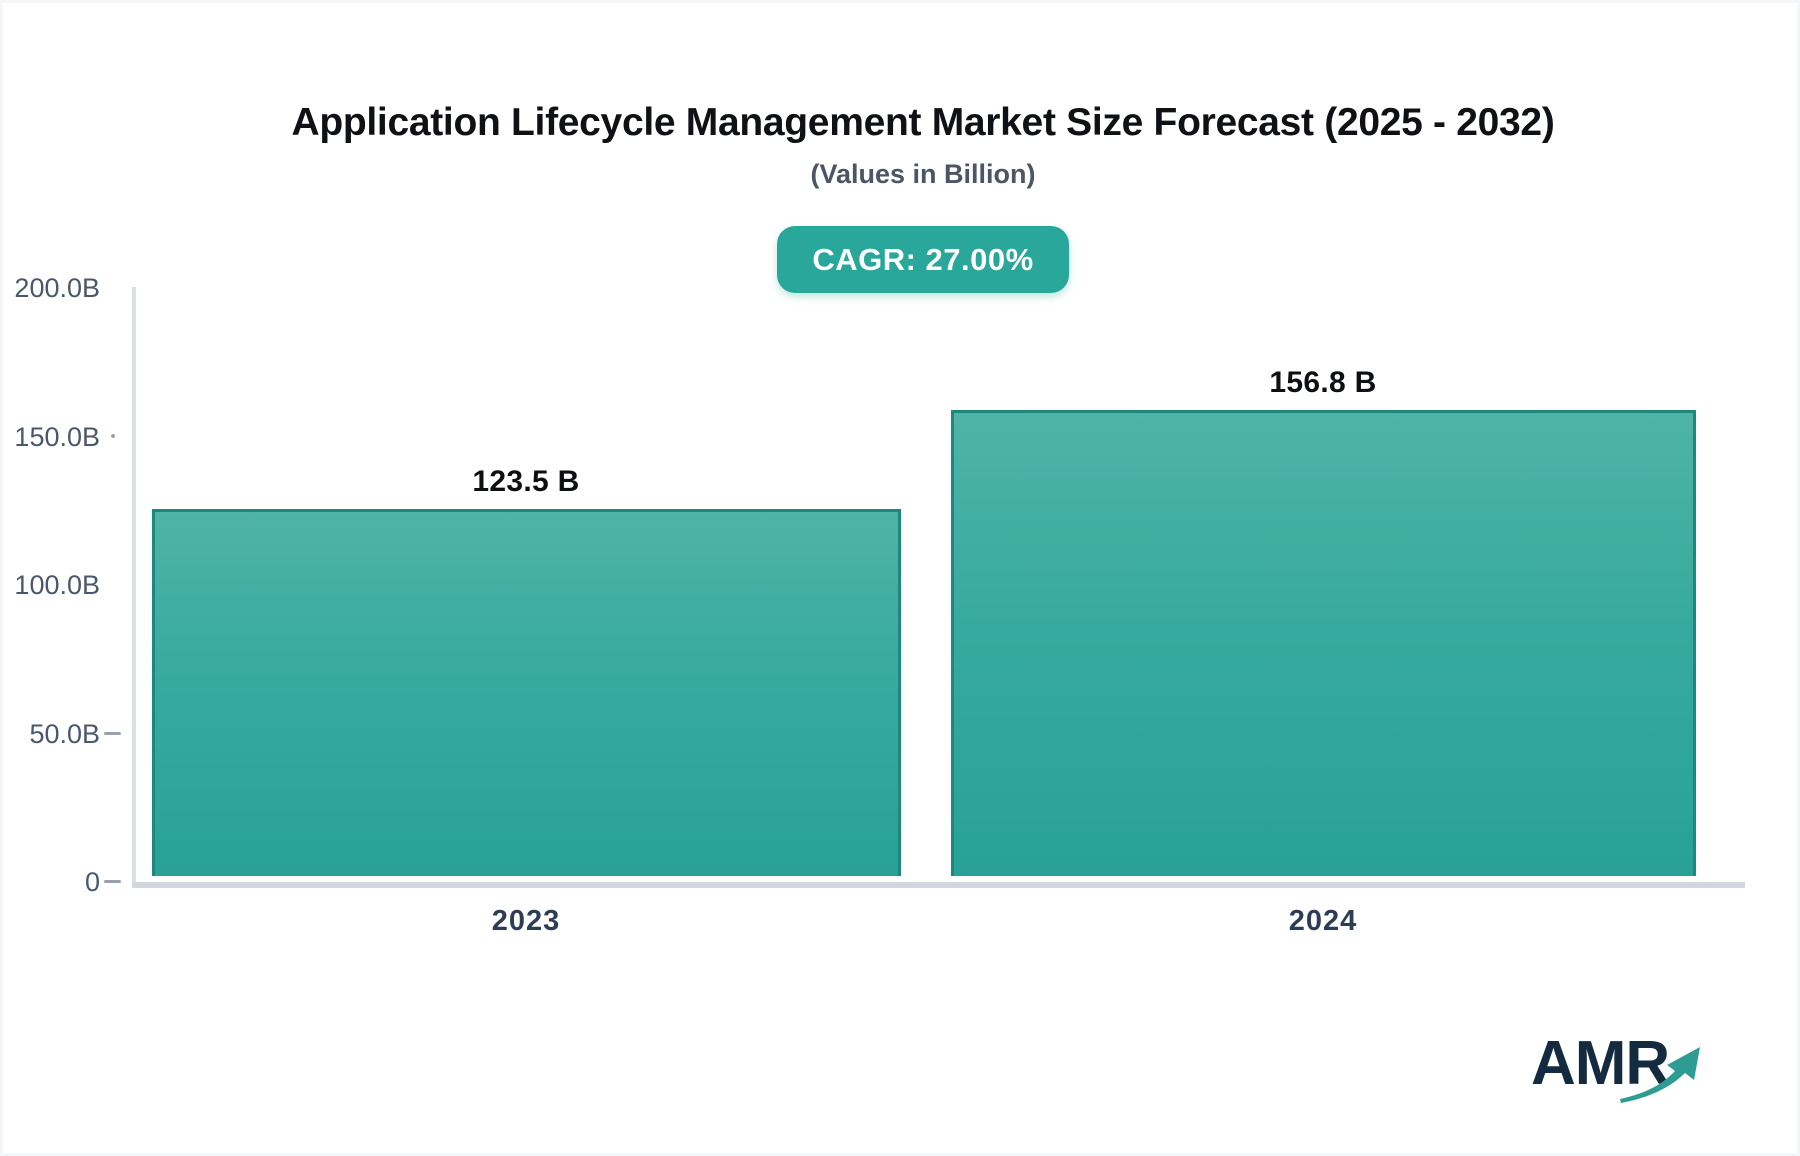 The height and width of the screenshot is (1156, 1800). What do you see at coordinates (134, 587) in the screenshot?
I see `y-axis-line` at bounding box center [134, 587].